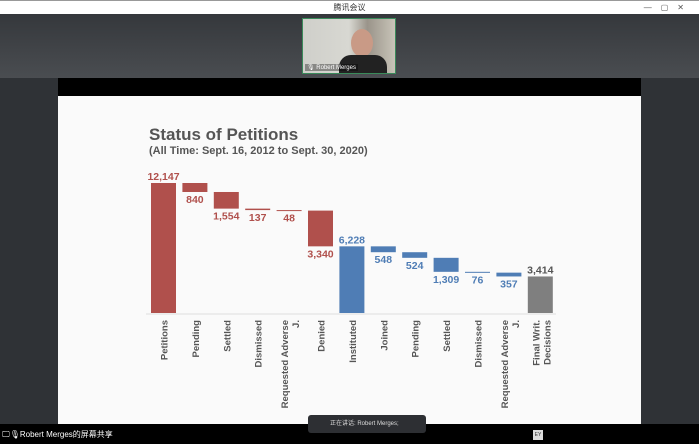 Image resolution: width=699 pixels, height=444 pixels. I want to click on participant-head, so click(362, 43).